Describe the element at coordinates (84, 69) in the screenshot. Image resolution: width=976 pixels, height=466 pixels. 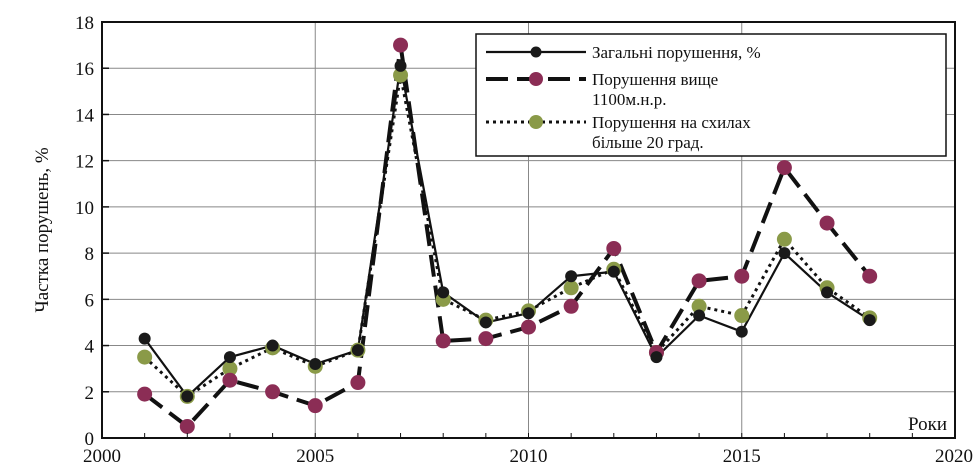
I see `y-tick-label: 16` at that location.